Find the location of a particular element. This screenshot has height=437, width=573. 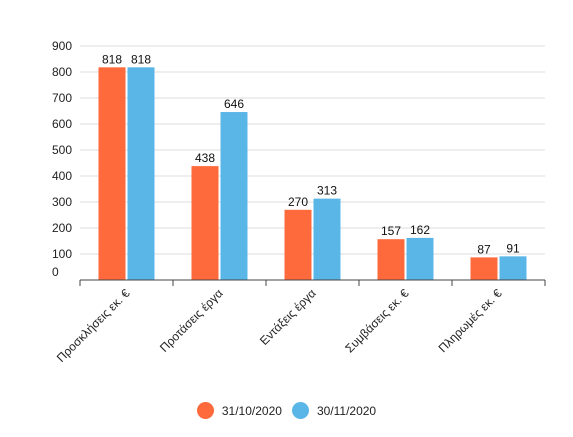

legend-item-series-1: 31/10/2020 is located at coordinates (239, 410).